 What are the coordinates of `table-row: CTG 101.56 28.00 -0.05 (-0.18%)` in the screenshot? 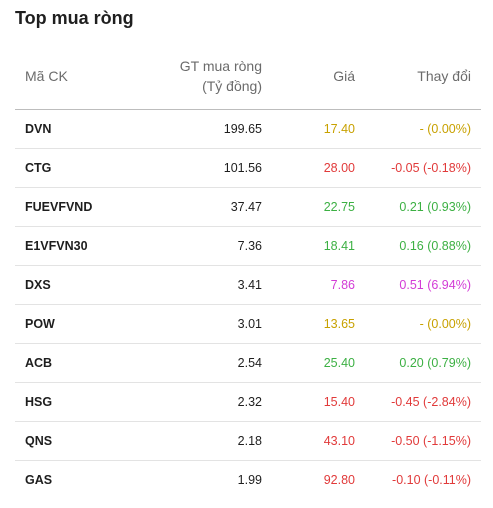 It's located at (248, 168).